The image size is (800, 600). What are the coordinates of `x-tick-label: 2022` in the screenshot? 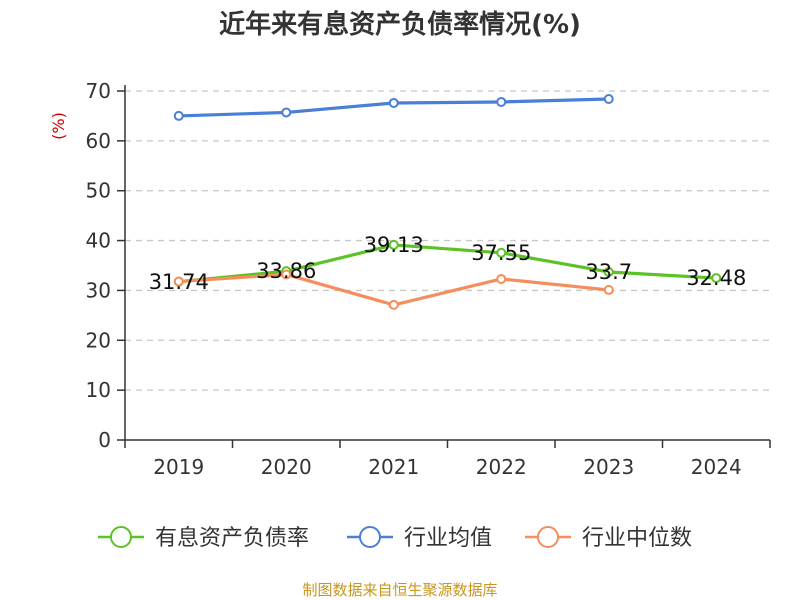 It's located at (501, 467).